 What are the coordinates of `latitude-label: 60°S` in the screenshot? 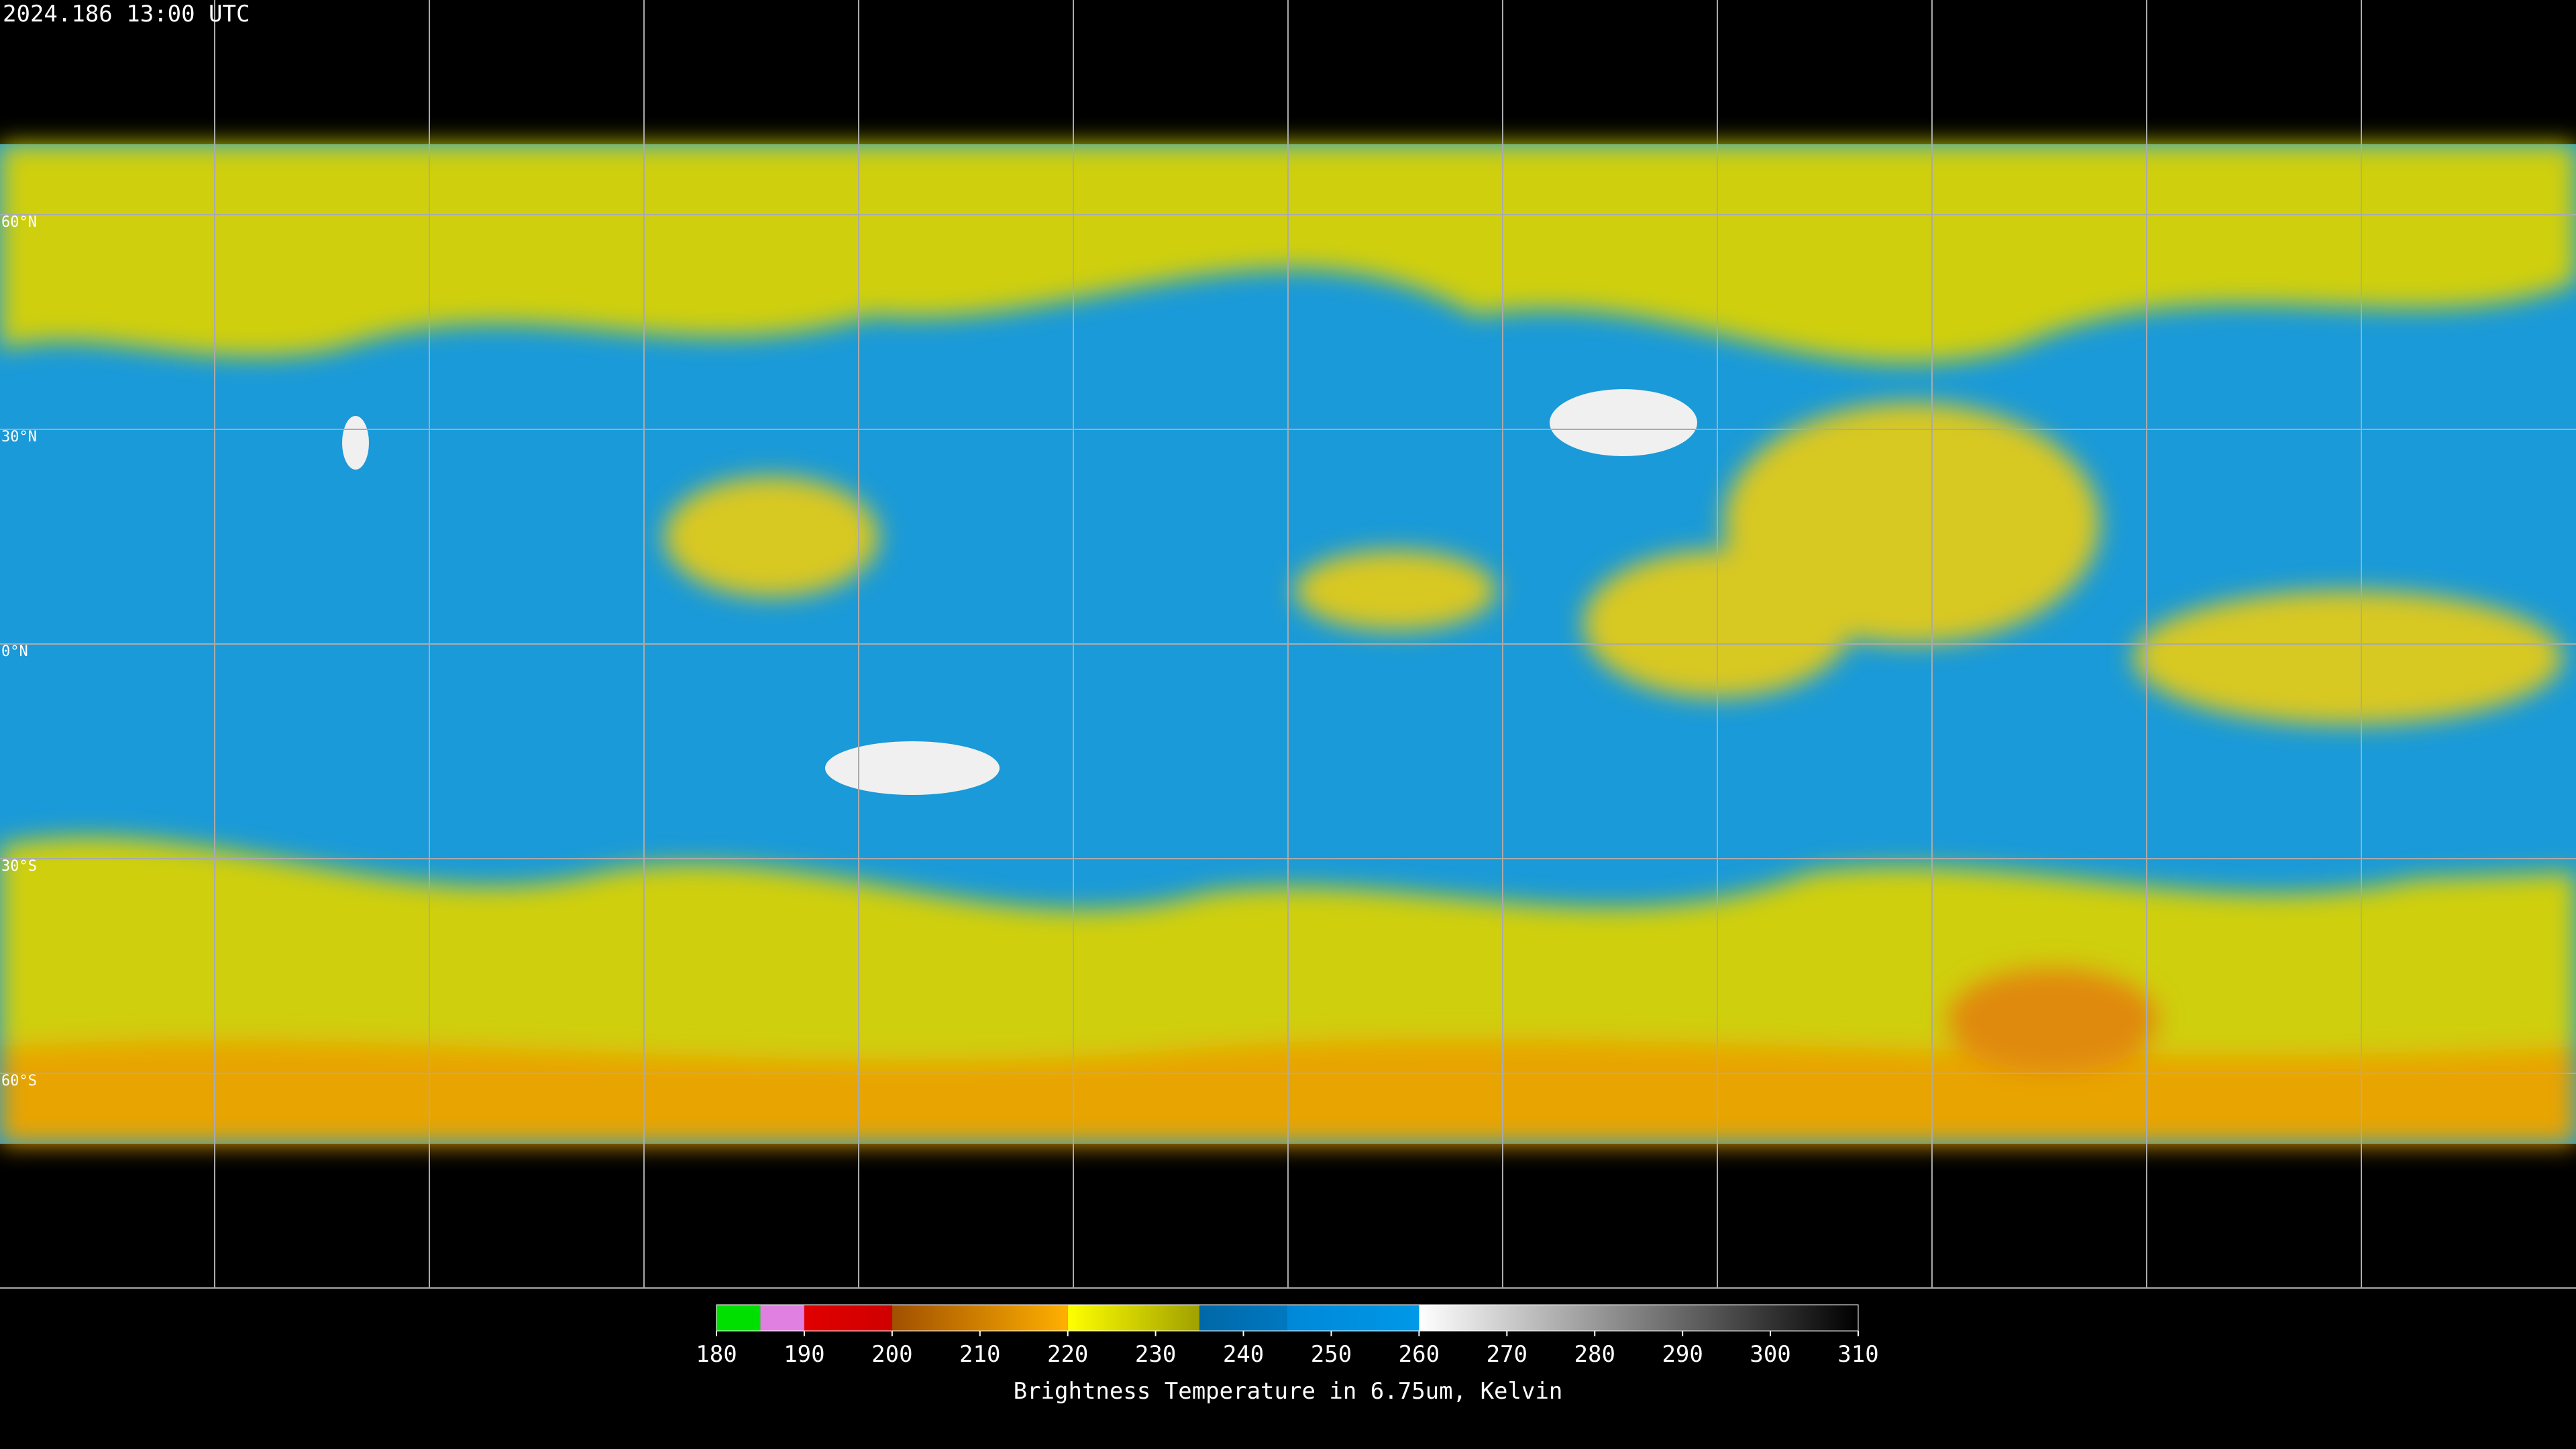 It's located at (19, 1081).